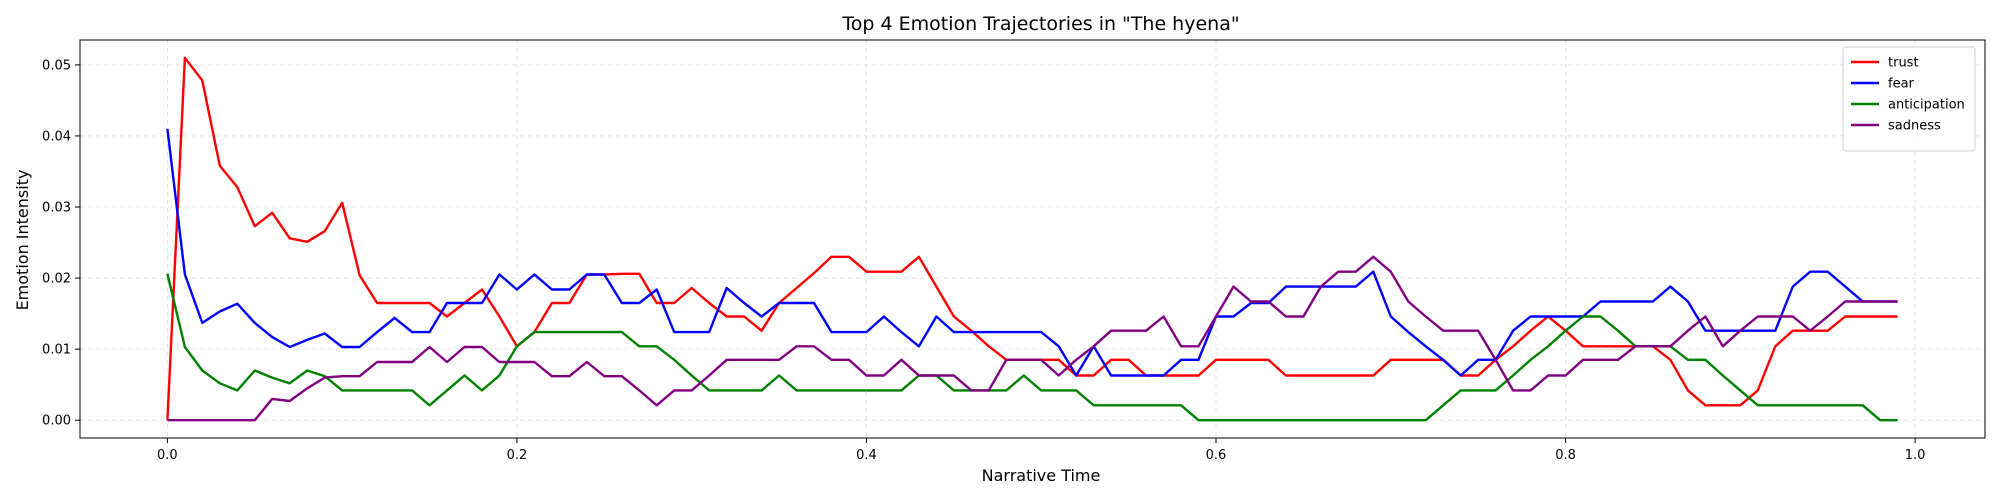 Image resolution: width=2000 pixels, height=504 pixels. Describe the element at coordinates (866, 455) in the screenshot. I see `x-tick-label: 0.4` at that location.